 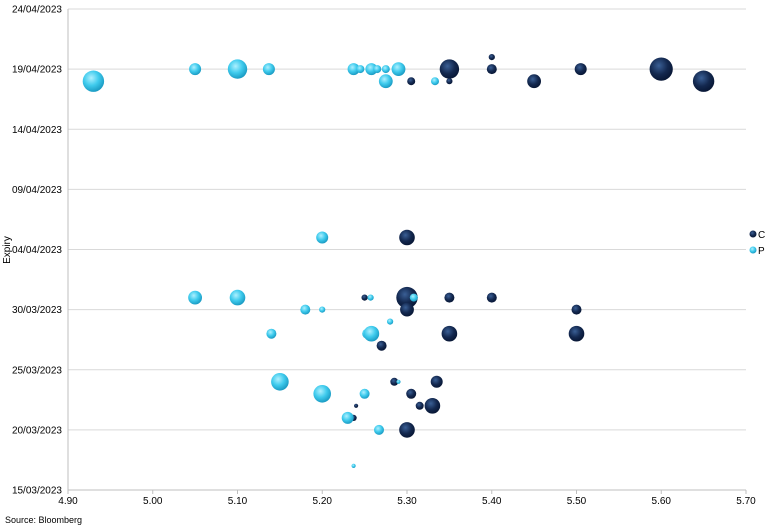 I want to click on legend-label-c: C, so click(x=761, y=235).